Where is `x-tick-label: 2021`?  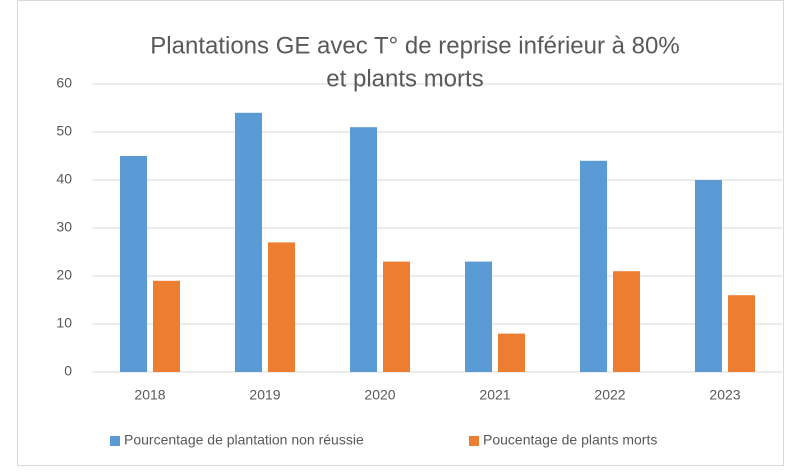 x-tick-label: 2021 is located at coordinates (494, 395).